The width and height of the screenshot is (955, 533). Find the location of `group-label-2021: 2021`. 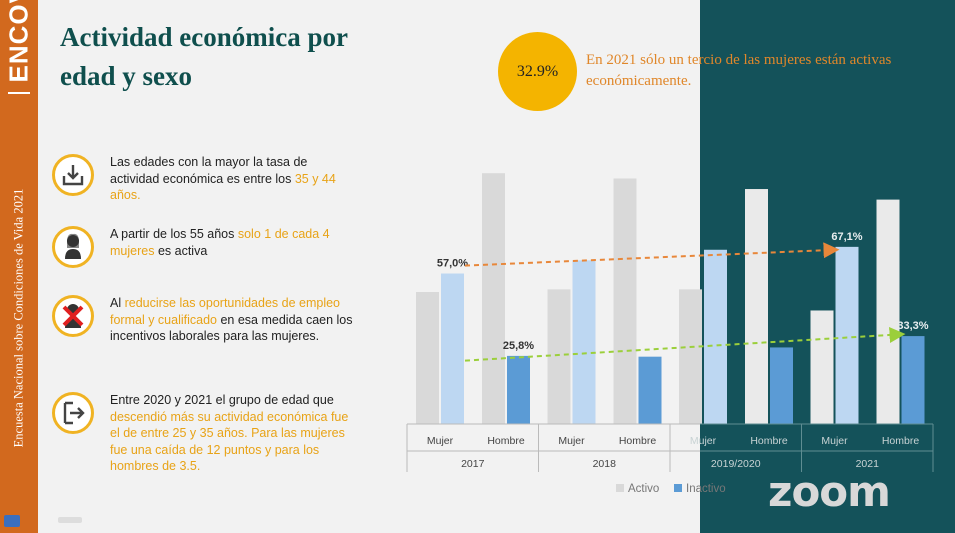

group-label-2021: 2021 is located at coordinates (868, 464).